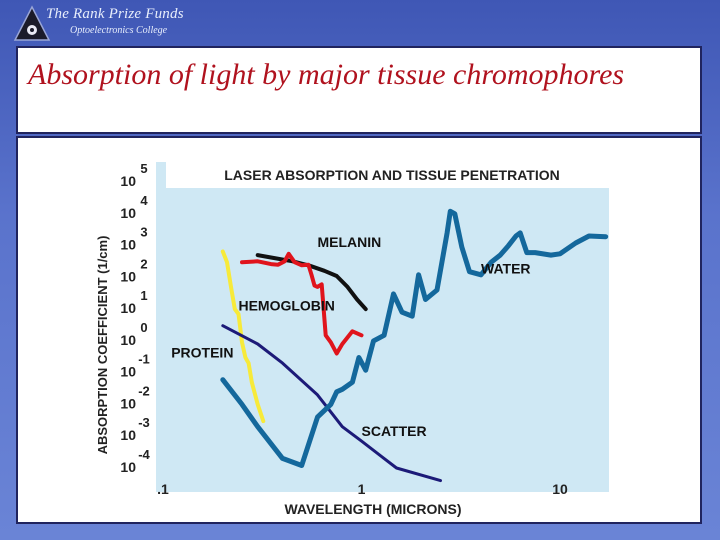  Describe the element at coordinates (286, 306) in the screenshot. I see `series-label-hemoglobin: HEMOGLOBIN` at that location.